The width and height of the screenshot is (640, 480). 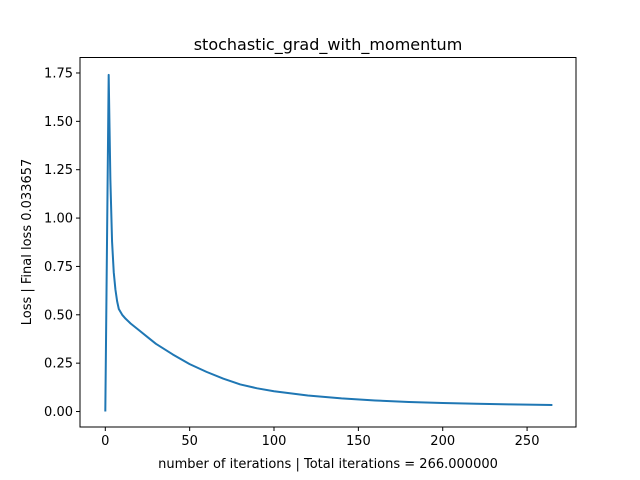 I want to click on y-axis-label: Loss | Final loss 0.033657, so click(x=27, y=242).